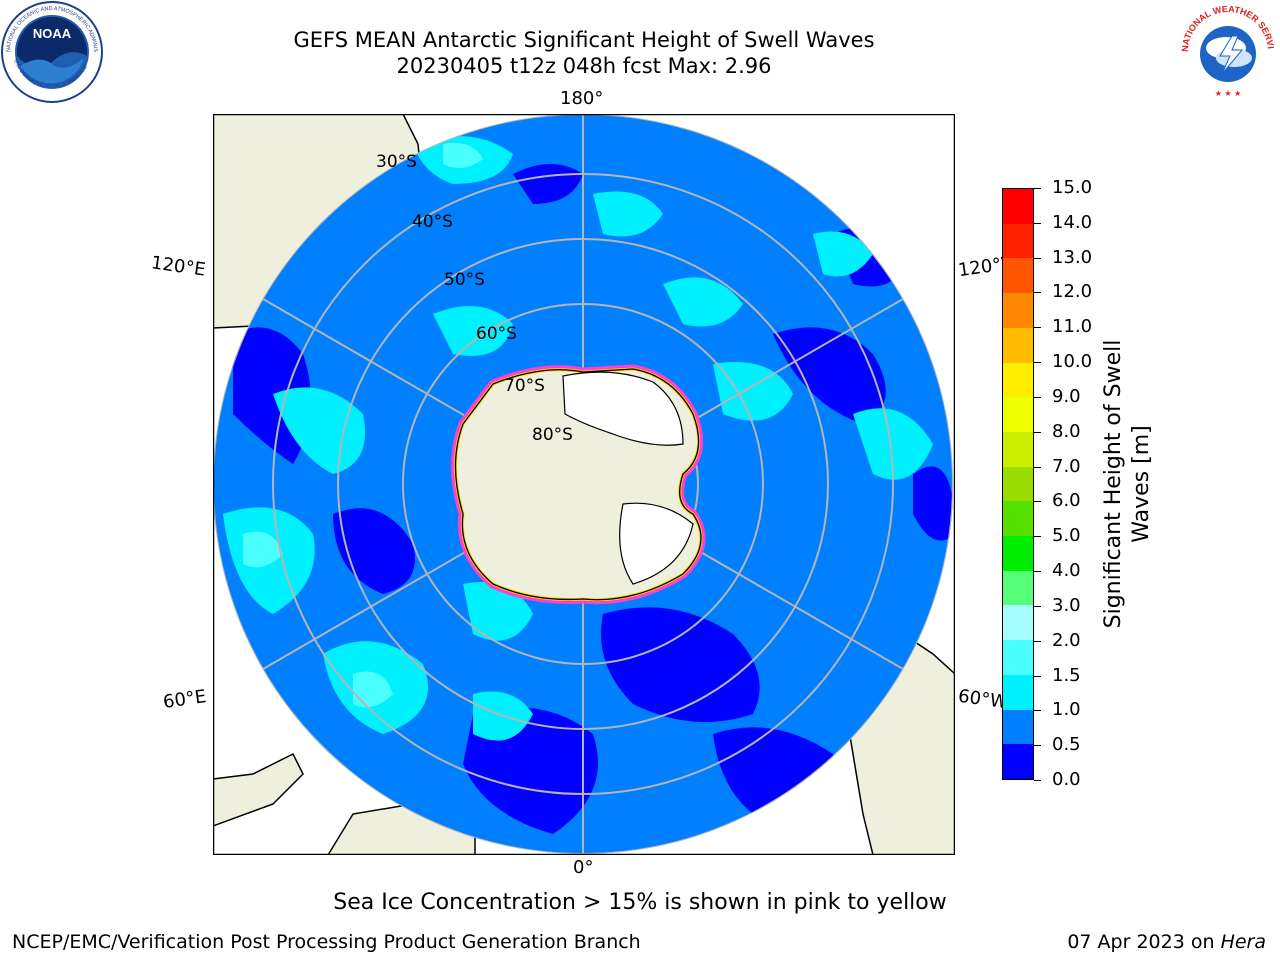  I want to click on colorbar-tick-label: 14.0, so click(1072, 222).